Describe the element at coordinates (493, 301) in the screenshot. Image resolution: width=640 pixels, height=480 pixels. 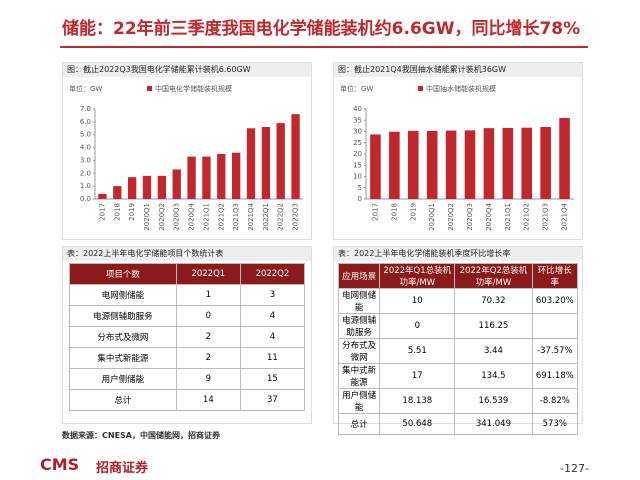
I see `table-cell: 70.32` at that location.